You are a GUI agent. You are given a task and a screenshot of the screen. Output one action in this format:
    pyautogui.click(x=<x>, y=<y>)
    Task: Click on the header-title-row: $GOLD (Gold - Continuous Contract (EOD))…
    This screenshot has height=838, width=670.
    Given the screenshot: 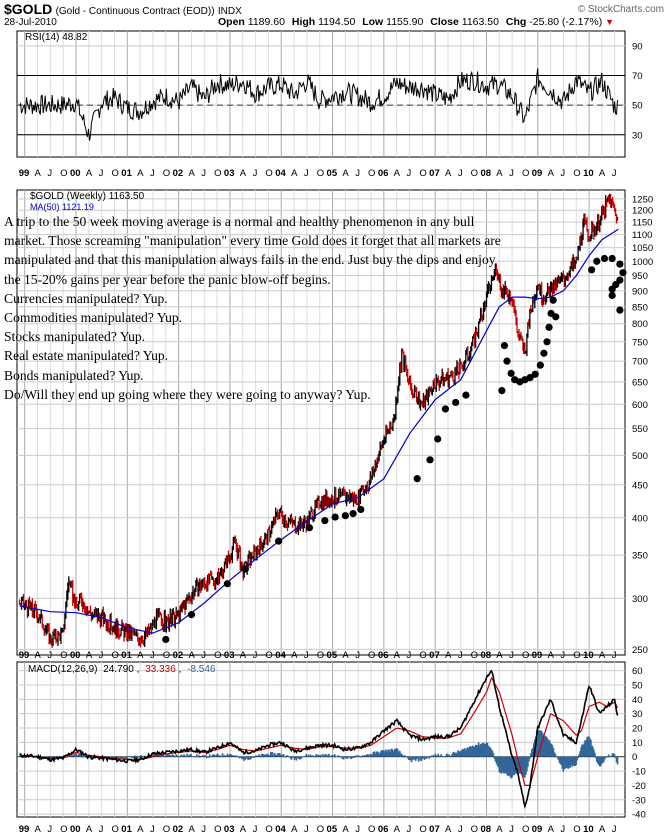 What is the action you would take?
    pyautogui.click(x=123, y=9)
    